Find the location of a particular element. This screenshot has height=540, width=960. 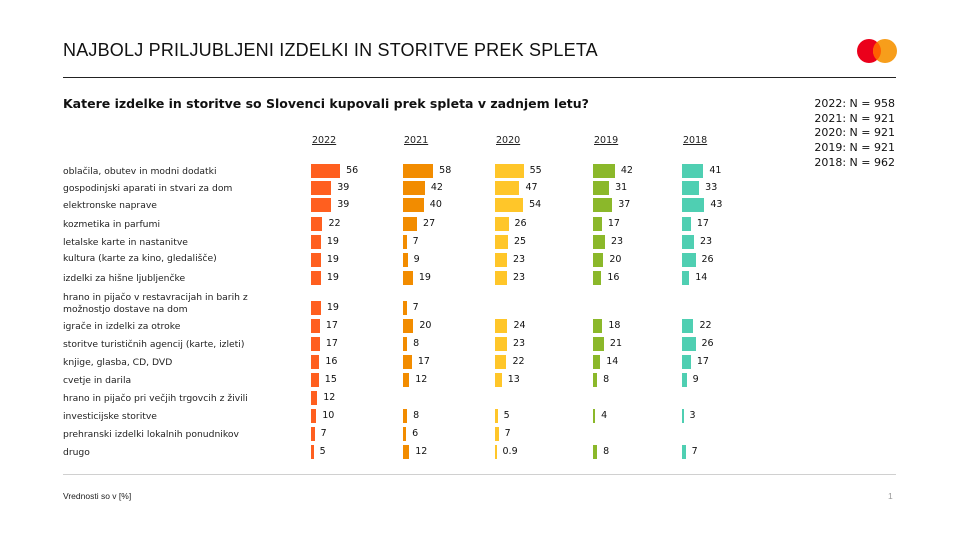

data-label-2018: 26 is located at coordinates (707, 343).